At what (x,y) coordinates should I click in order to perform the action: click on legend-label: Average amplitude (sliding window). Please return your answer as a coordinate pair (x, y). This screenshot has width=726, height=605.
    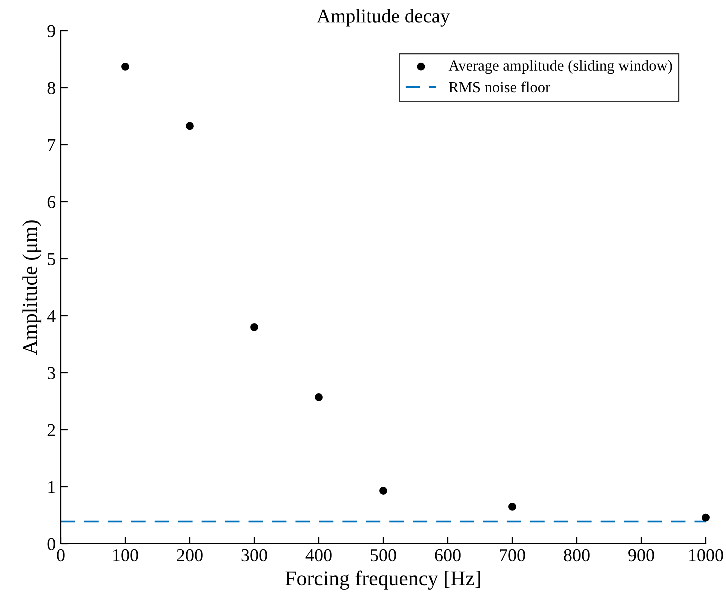
    Looking at the image, I should click on (560, 67).